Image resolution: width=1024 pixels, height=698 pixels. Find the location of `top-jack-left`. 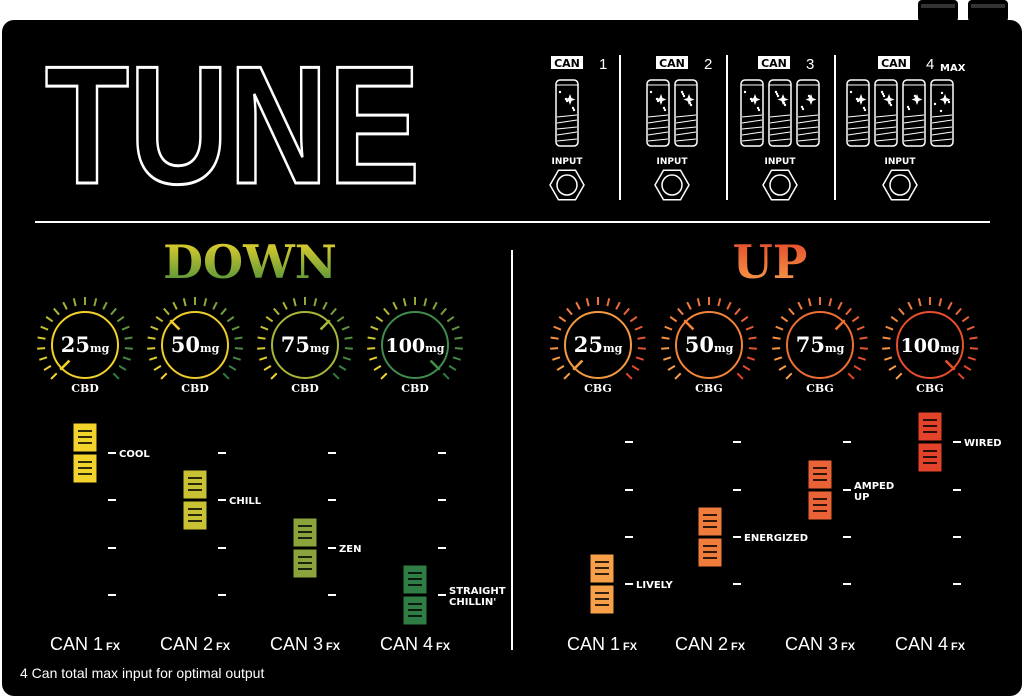

top-jack-left is located at coordinates (938, 11).